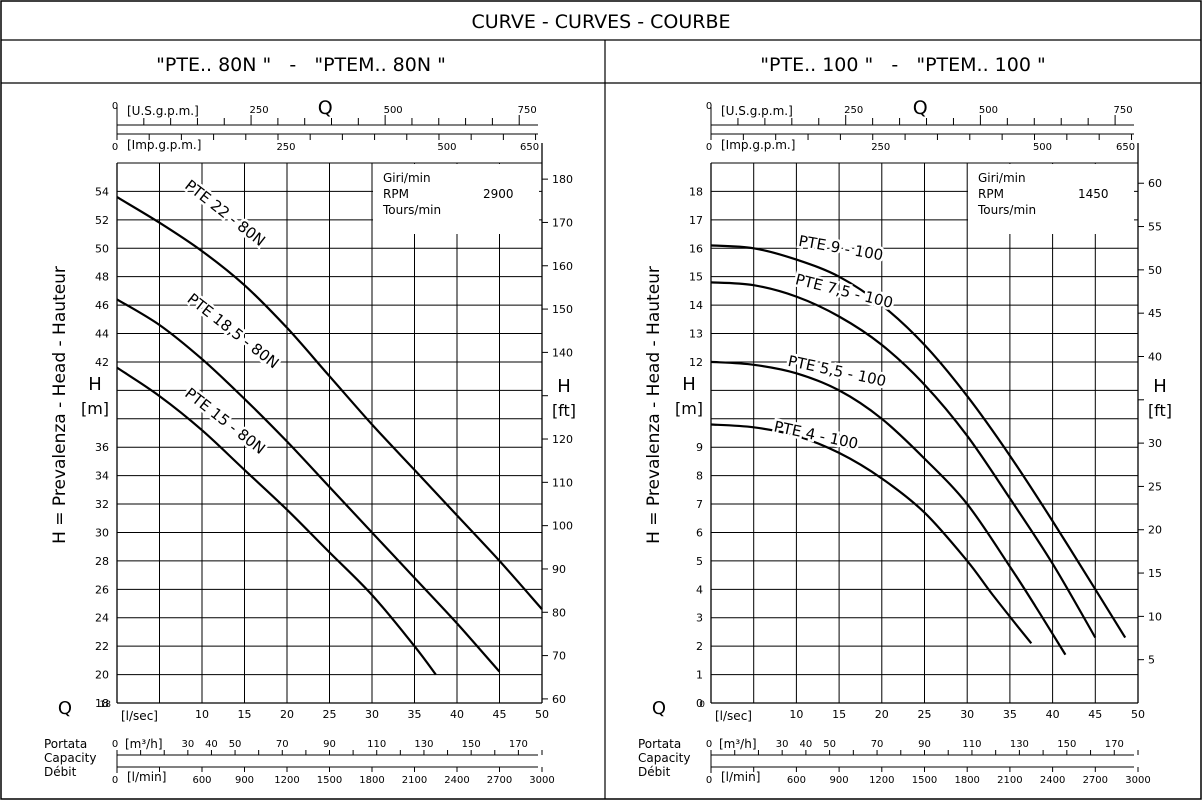  What do you see at coordinates (1160, 410) in the screenshot?
I see `h-unit-ft: [ft]` at bounding box center [1160, 410].